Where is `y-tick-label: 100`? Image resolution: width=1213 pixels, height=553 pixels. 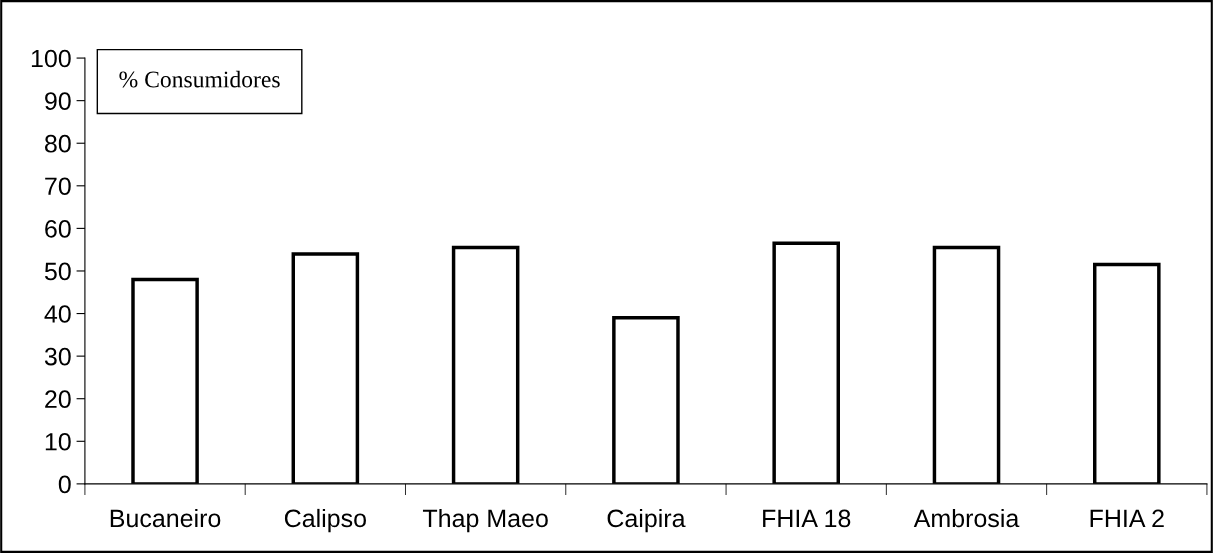 y-tick-label: 100 is located at coordinates (51, 58).